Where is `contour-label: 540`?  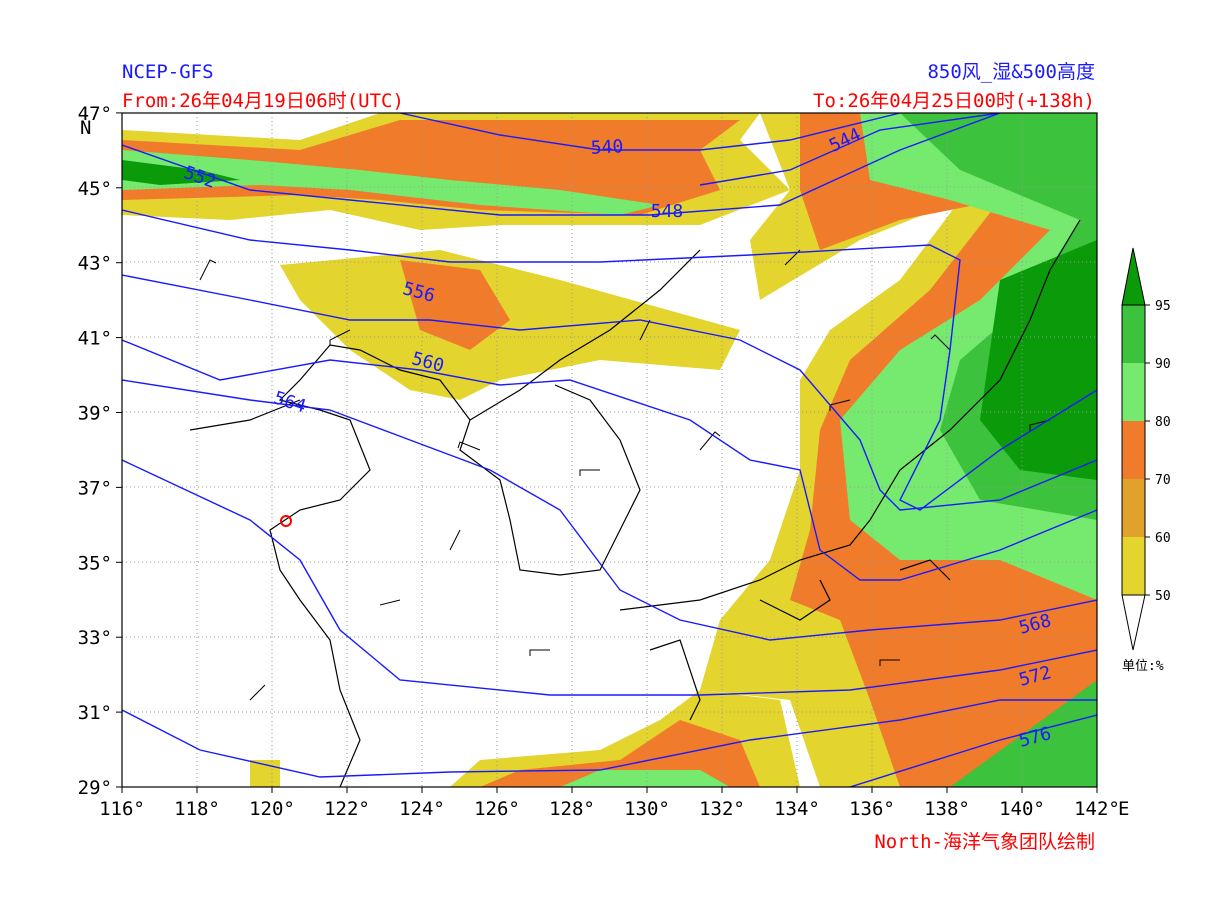
contour-label: 540 is located at coordinates (607, 147).